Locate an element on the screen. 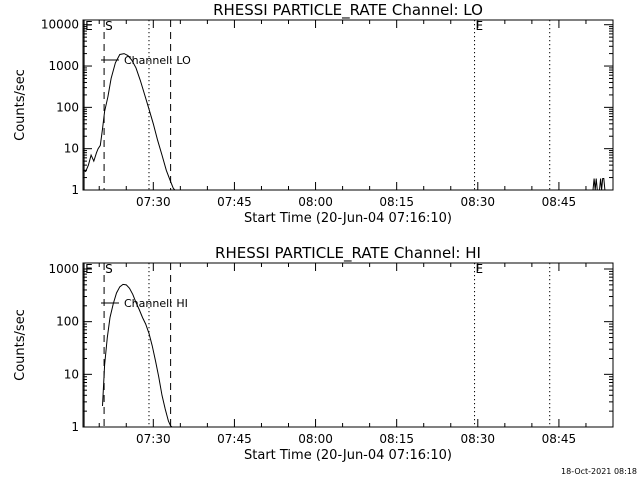 Image resolution: width=640 pixels, height=484 pixels. y-tick-label: 10000 is located at coordinates (60, 25).